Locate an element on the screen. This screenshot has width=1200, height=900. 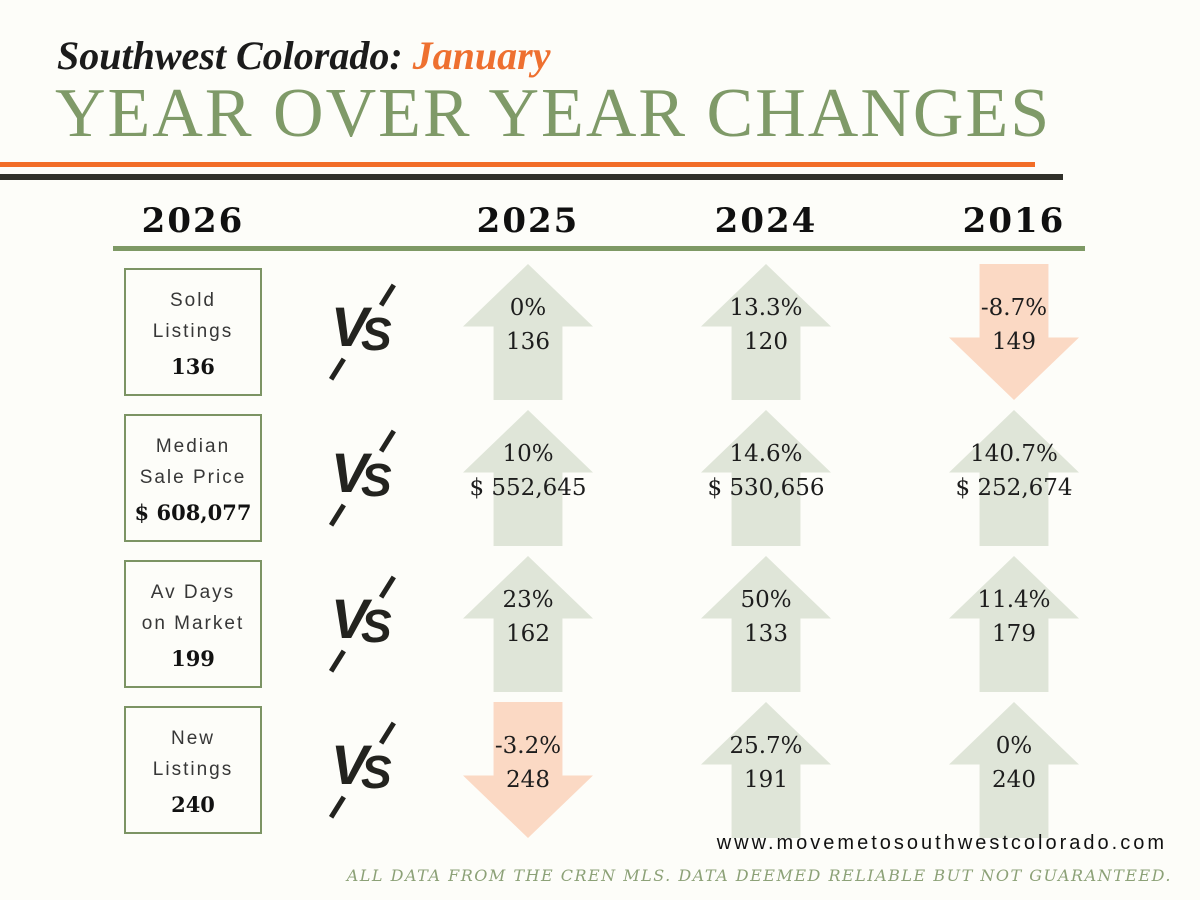
change-arrow: 0% 136 is located at coordinates (528, 332).